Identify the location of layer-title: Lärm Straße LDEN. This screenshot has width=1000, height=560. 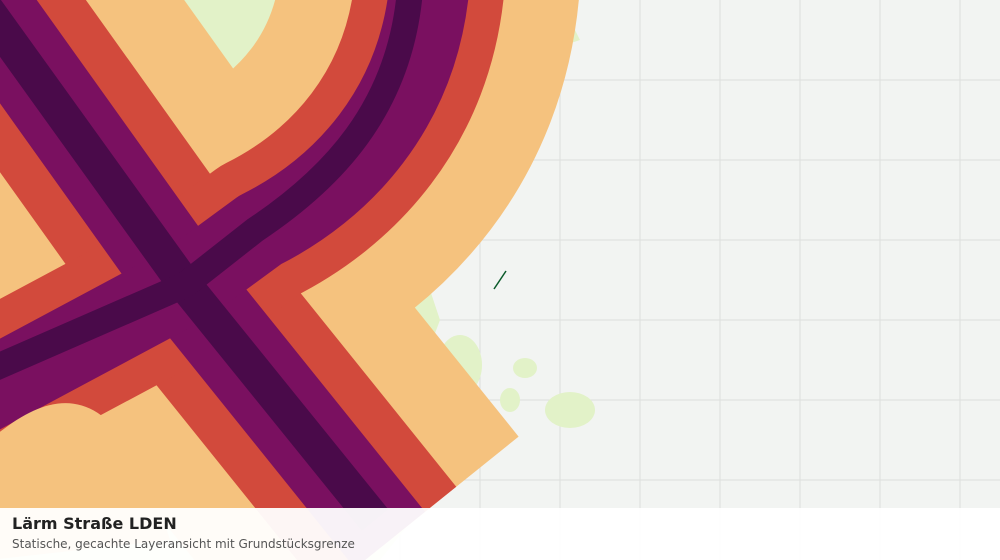
(94, 523).